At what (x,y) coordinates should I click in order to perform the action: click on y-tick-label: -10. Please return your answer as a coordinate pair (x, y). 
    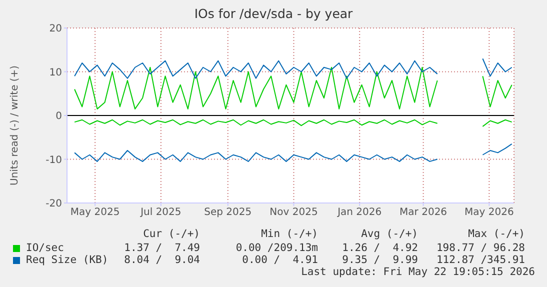
    Looking at the image, I should click on (54, 160).